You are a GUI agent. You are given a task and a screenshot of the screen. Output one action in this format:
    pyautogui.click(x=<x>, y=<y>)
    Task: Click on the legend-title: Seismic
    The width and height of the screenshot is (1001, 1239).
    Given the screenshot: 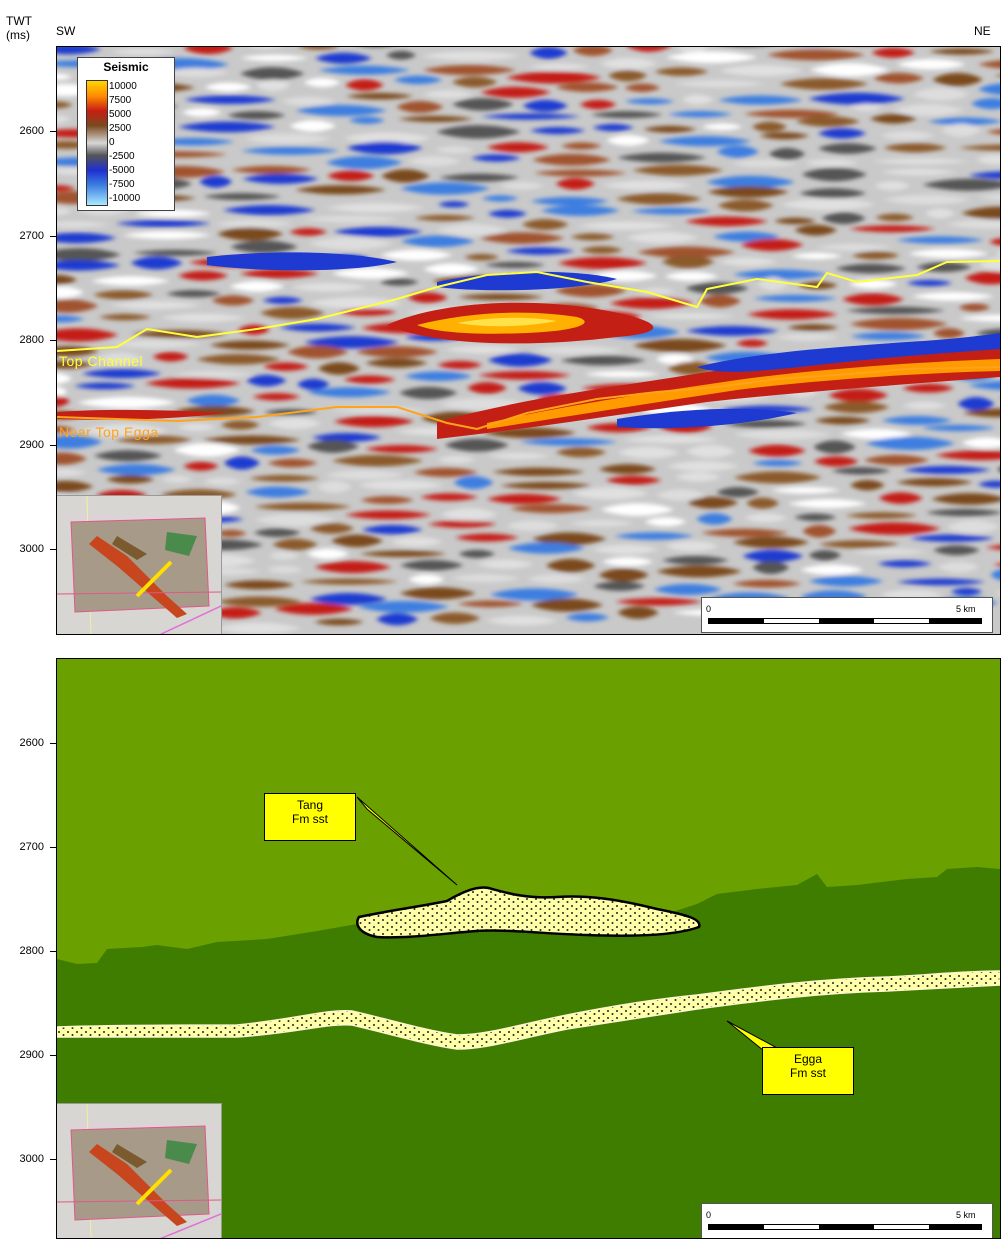 What is the action you would take?
    pyautogui.click(x=126, y=67)
    